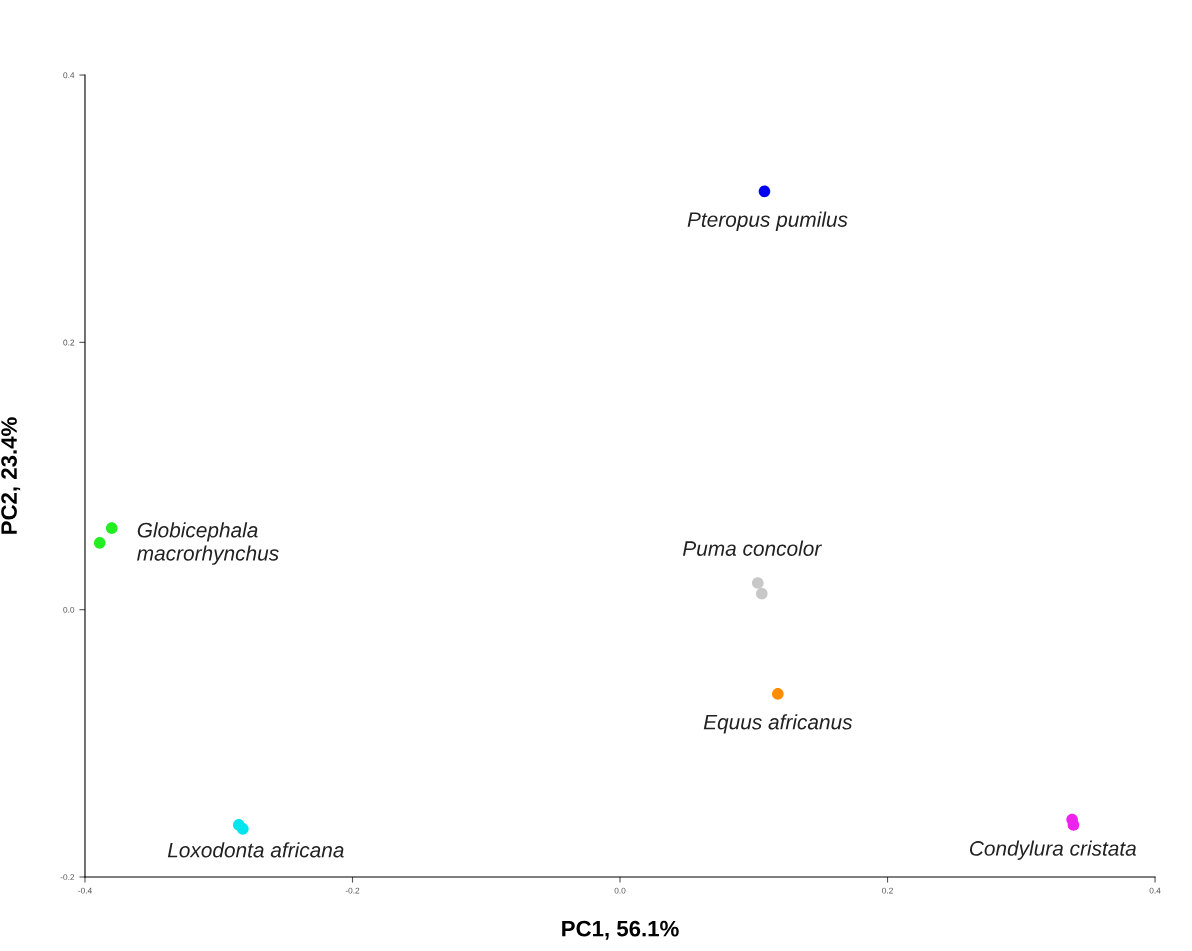 This screenshot has height=951, width=1192. What do you see at coordinates (352, 890) in the screenshot?
I see `x-tick-label: -0.2` at bounding box center [352, 890].